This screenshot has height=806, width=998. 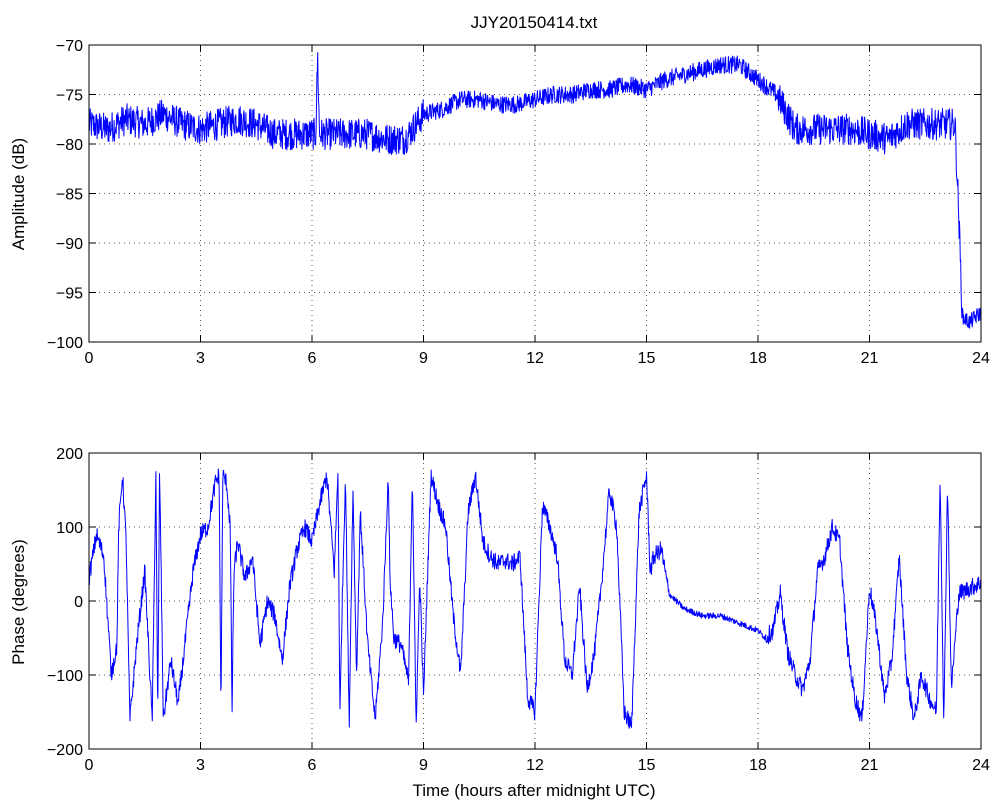 What do you see at coordinates (65, 676) in the screenshot?
I see `phase-y-tick-label: −100` at bounding box center [65, 676].